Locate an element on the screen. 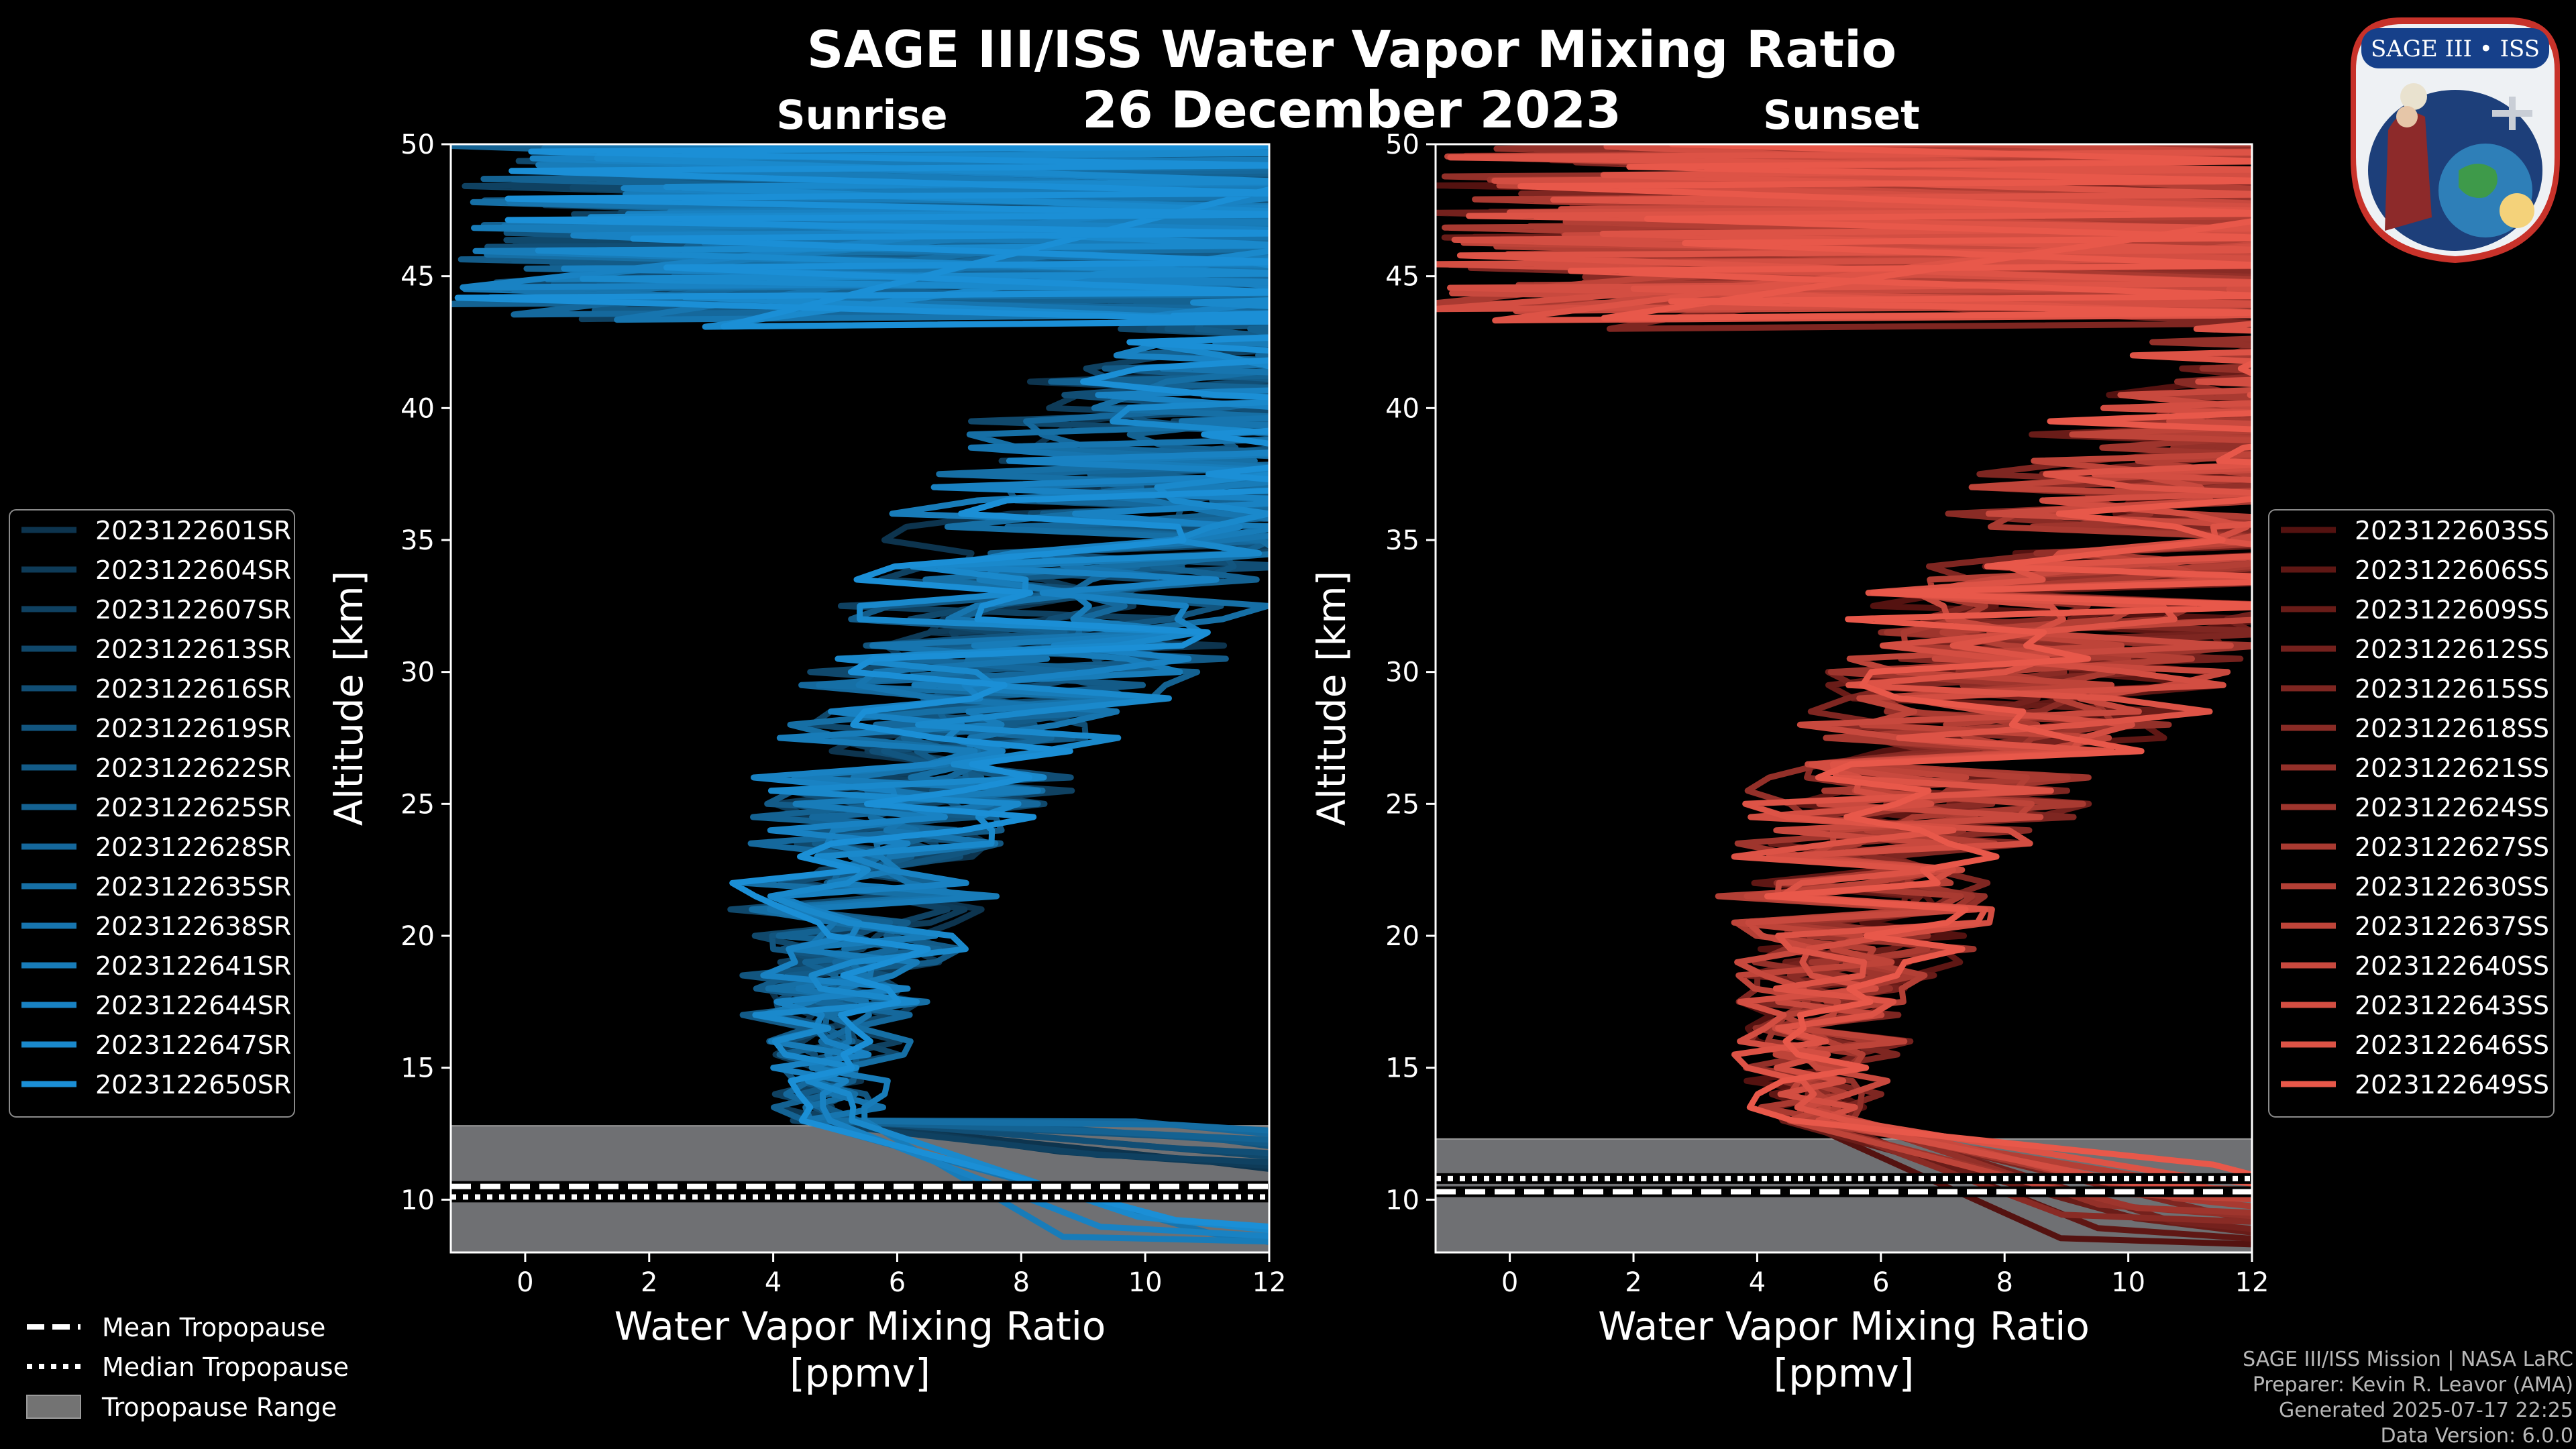  legend-label: 2023122615SS is located at coordinates (2452, 689).